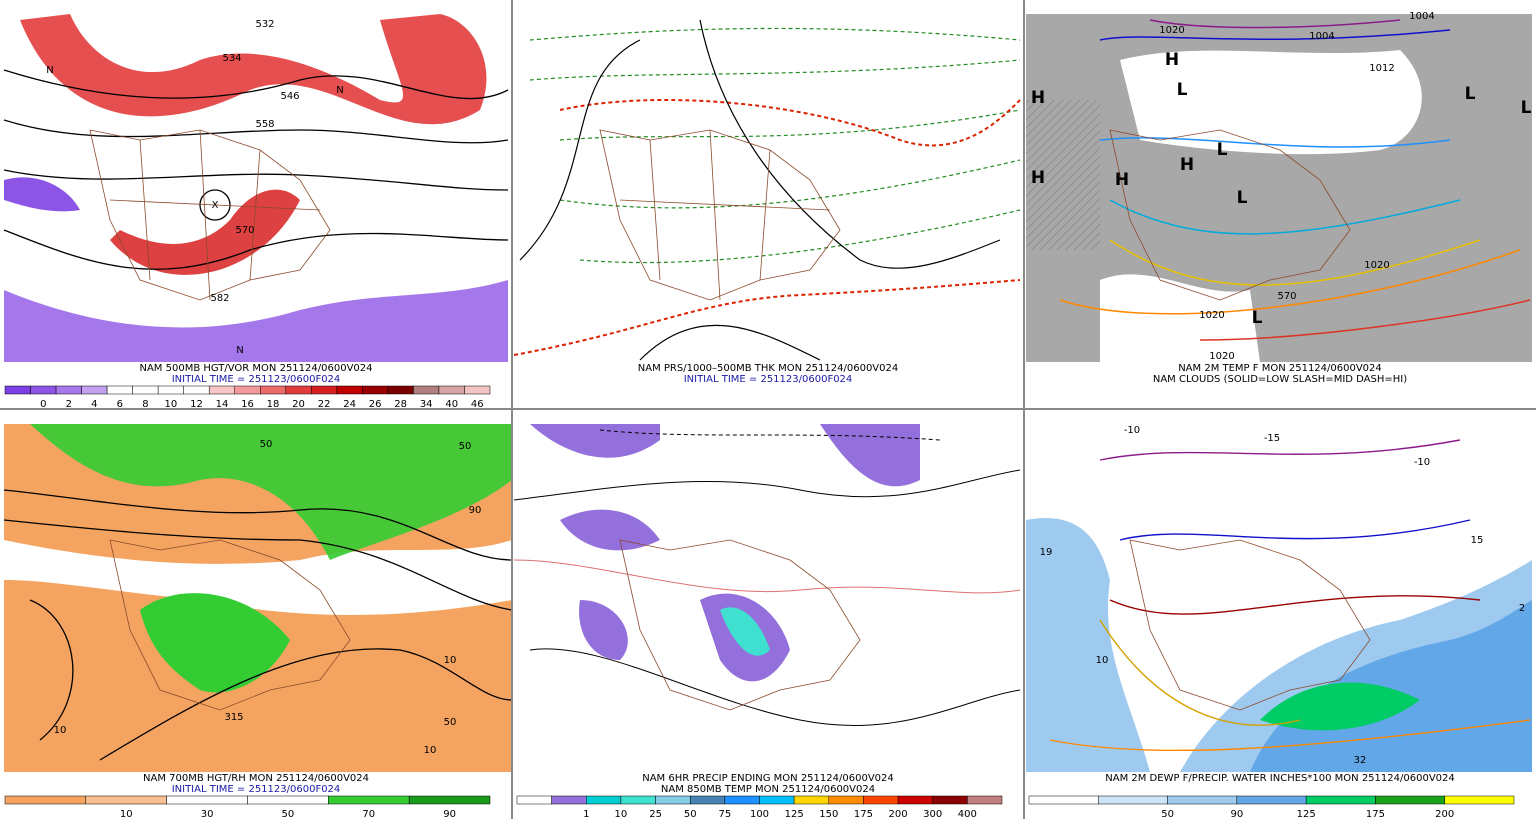 This screenshot has height=819, width=1536. What do you see at coordinates (273, 404) in the screenshot?
I see `colorbar-label: 18` at bounding box center [273, 404].